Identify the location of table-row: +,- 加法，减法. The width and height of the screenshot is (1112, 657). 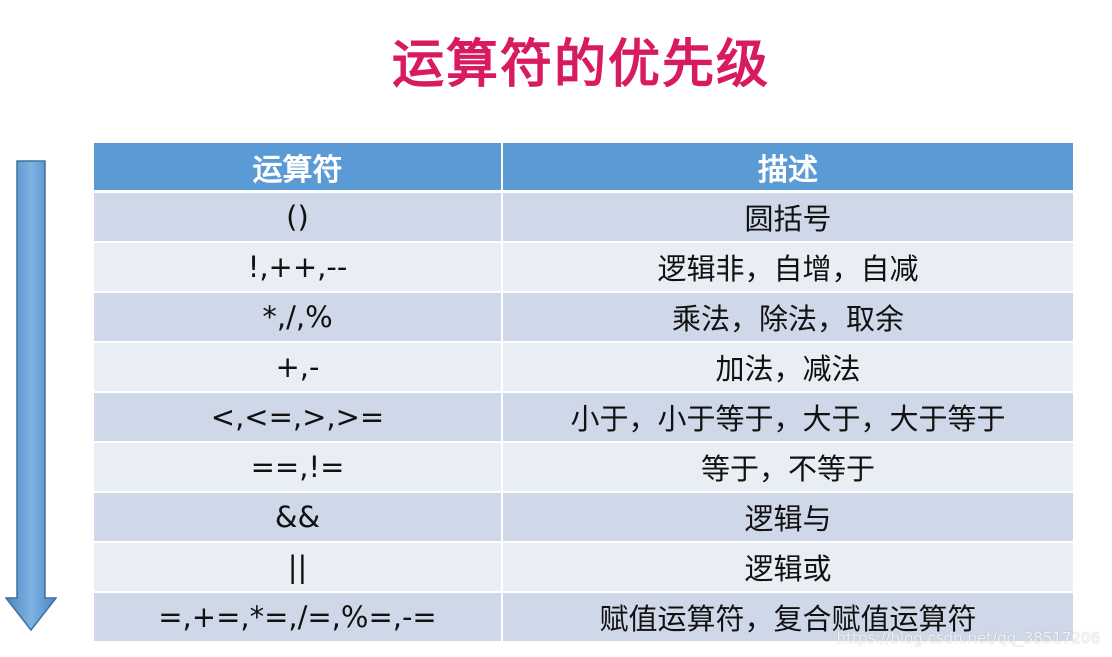
(583, 367).